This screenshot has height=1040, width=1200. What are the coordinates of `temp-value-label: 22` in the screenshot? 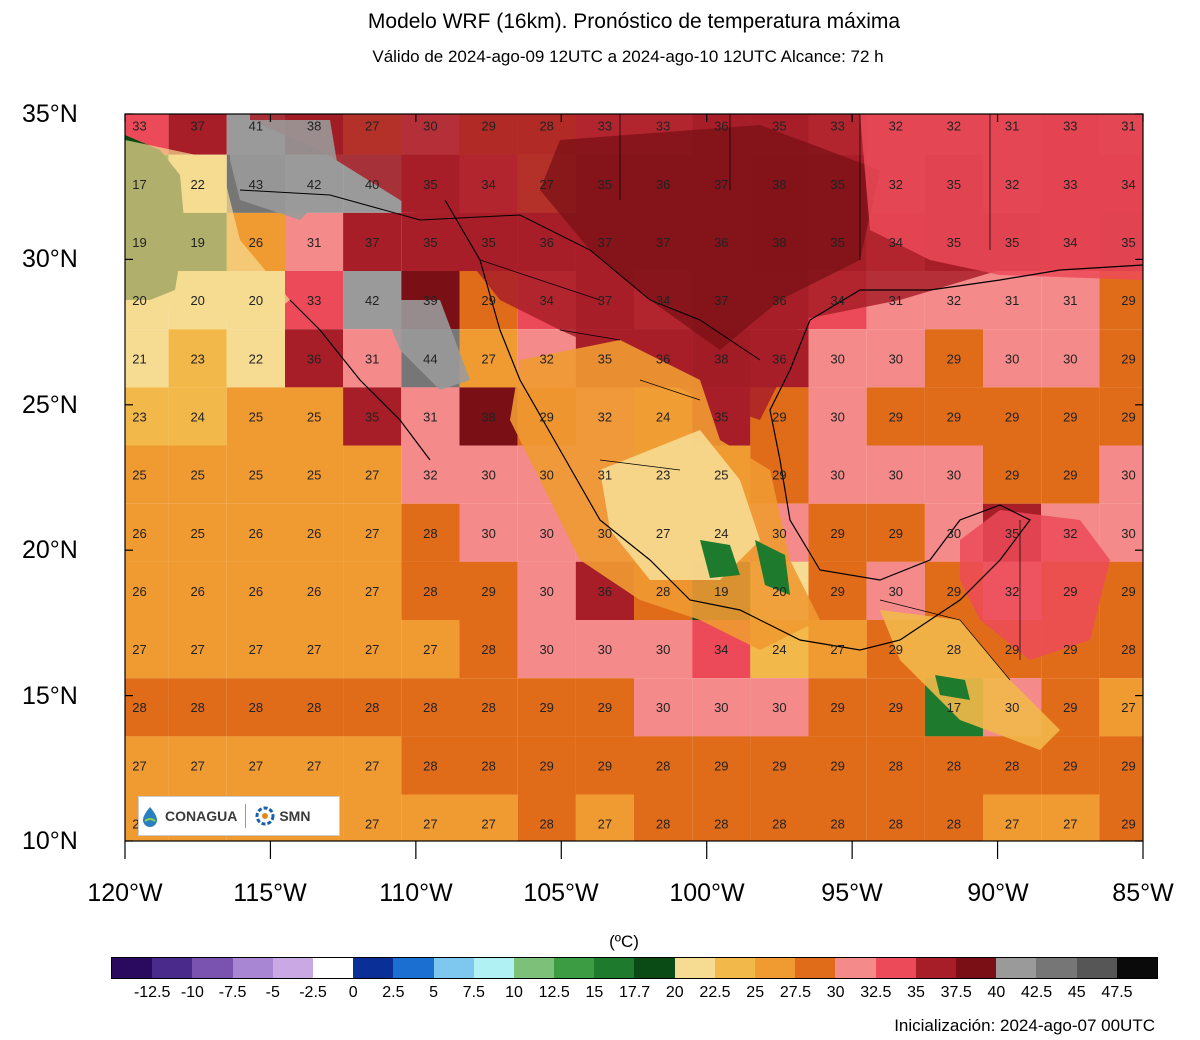 It's located at (256, 358).